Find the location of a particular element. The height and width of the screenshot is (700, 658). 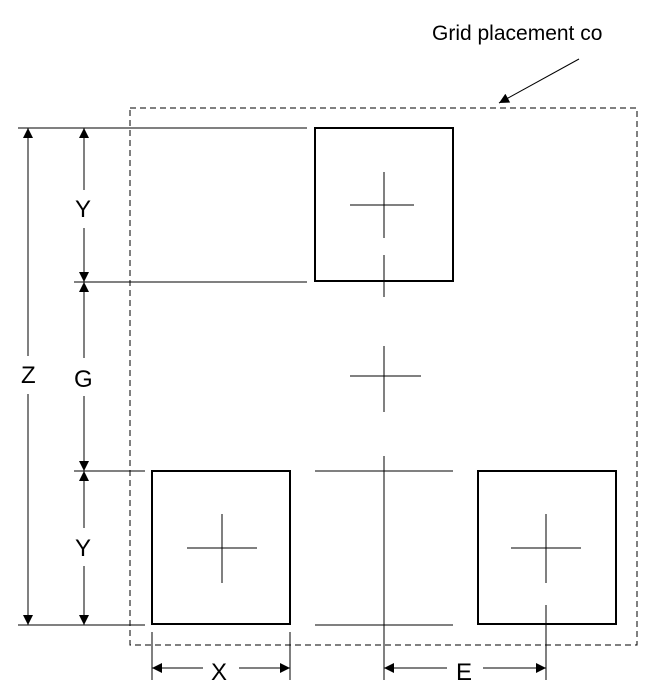

dim-e-label: E is located at coordinates (464, 672).